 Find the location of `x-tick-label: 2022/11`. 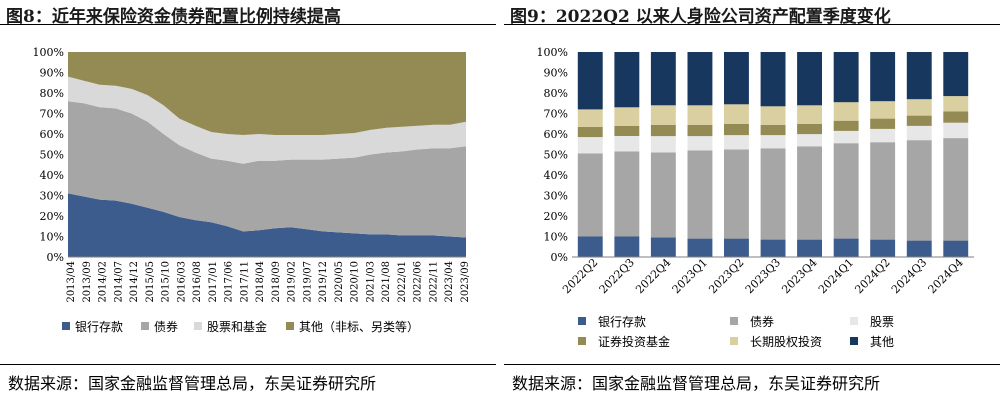

x-tick-label: 2022/11 is located at coordinates (433, 282).